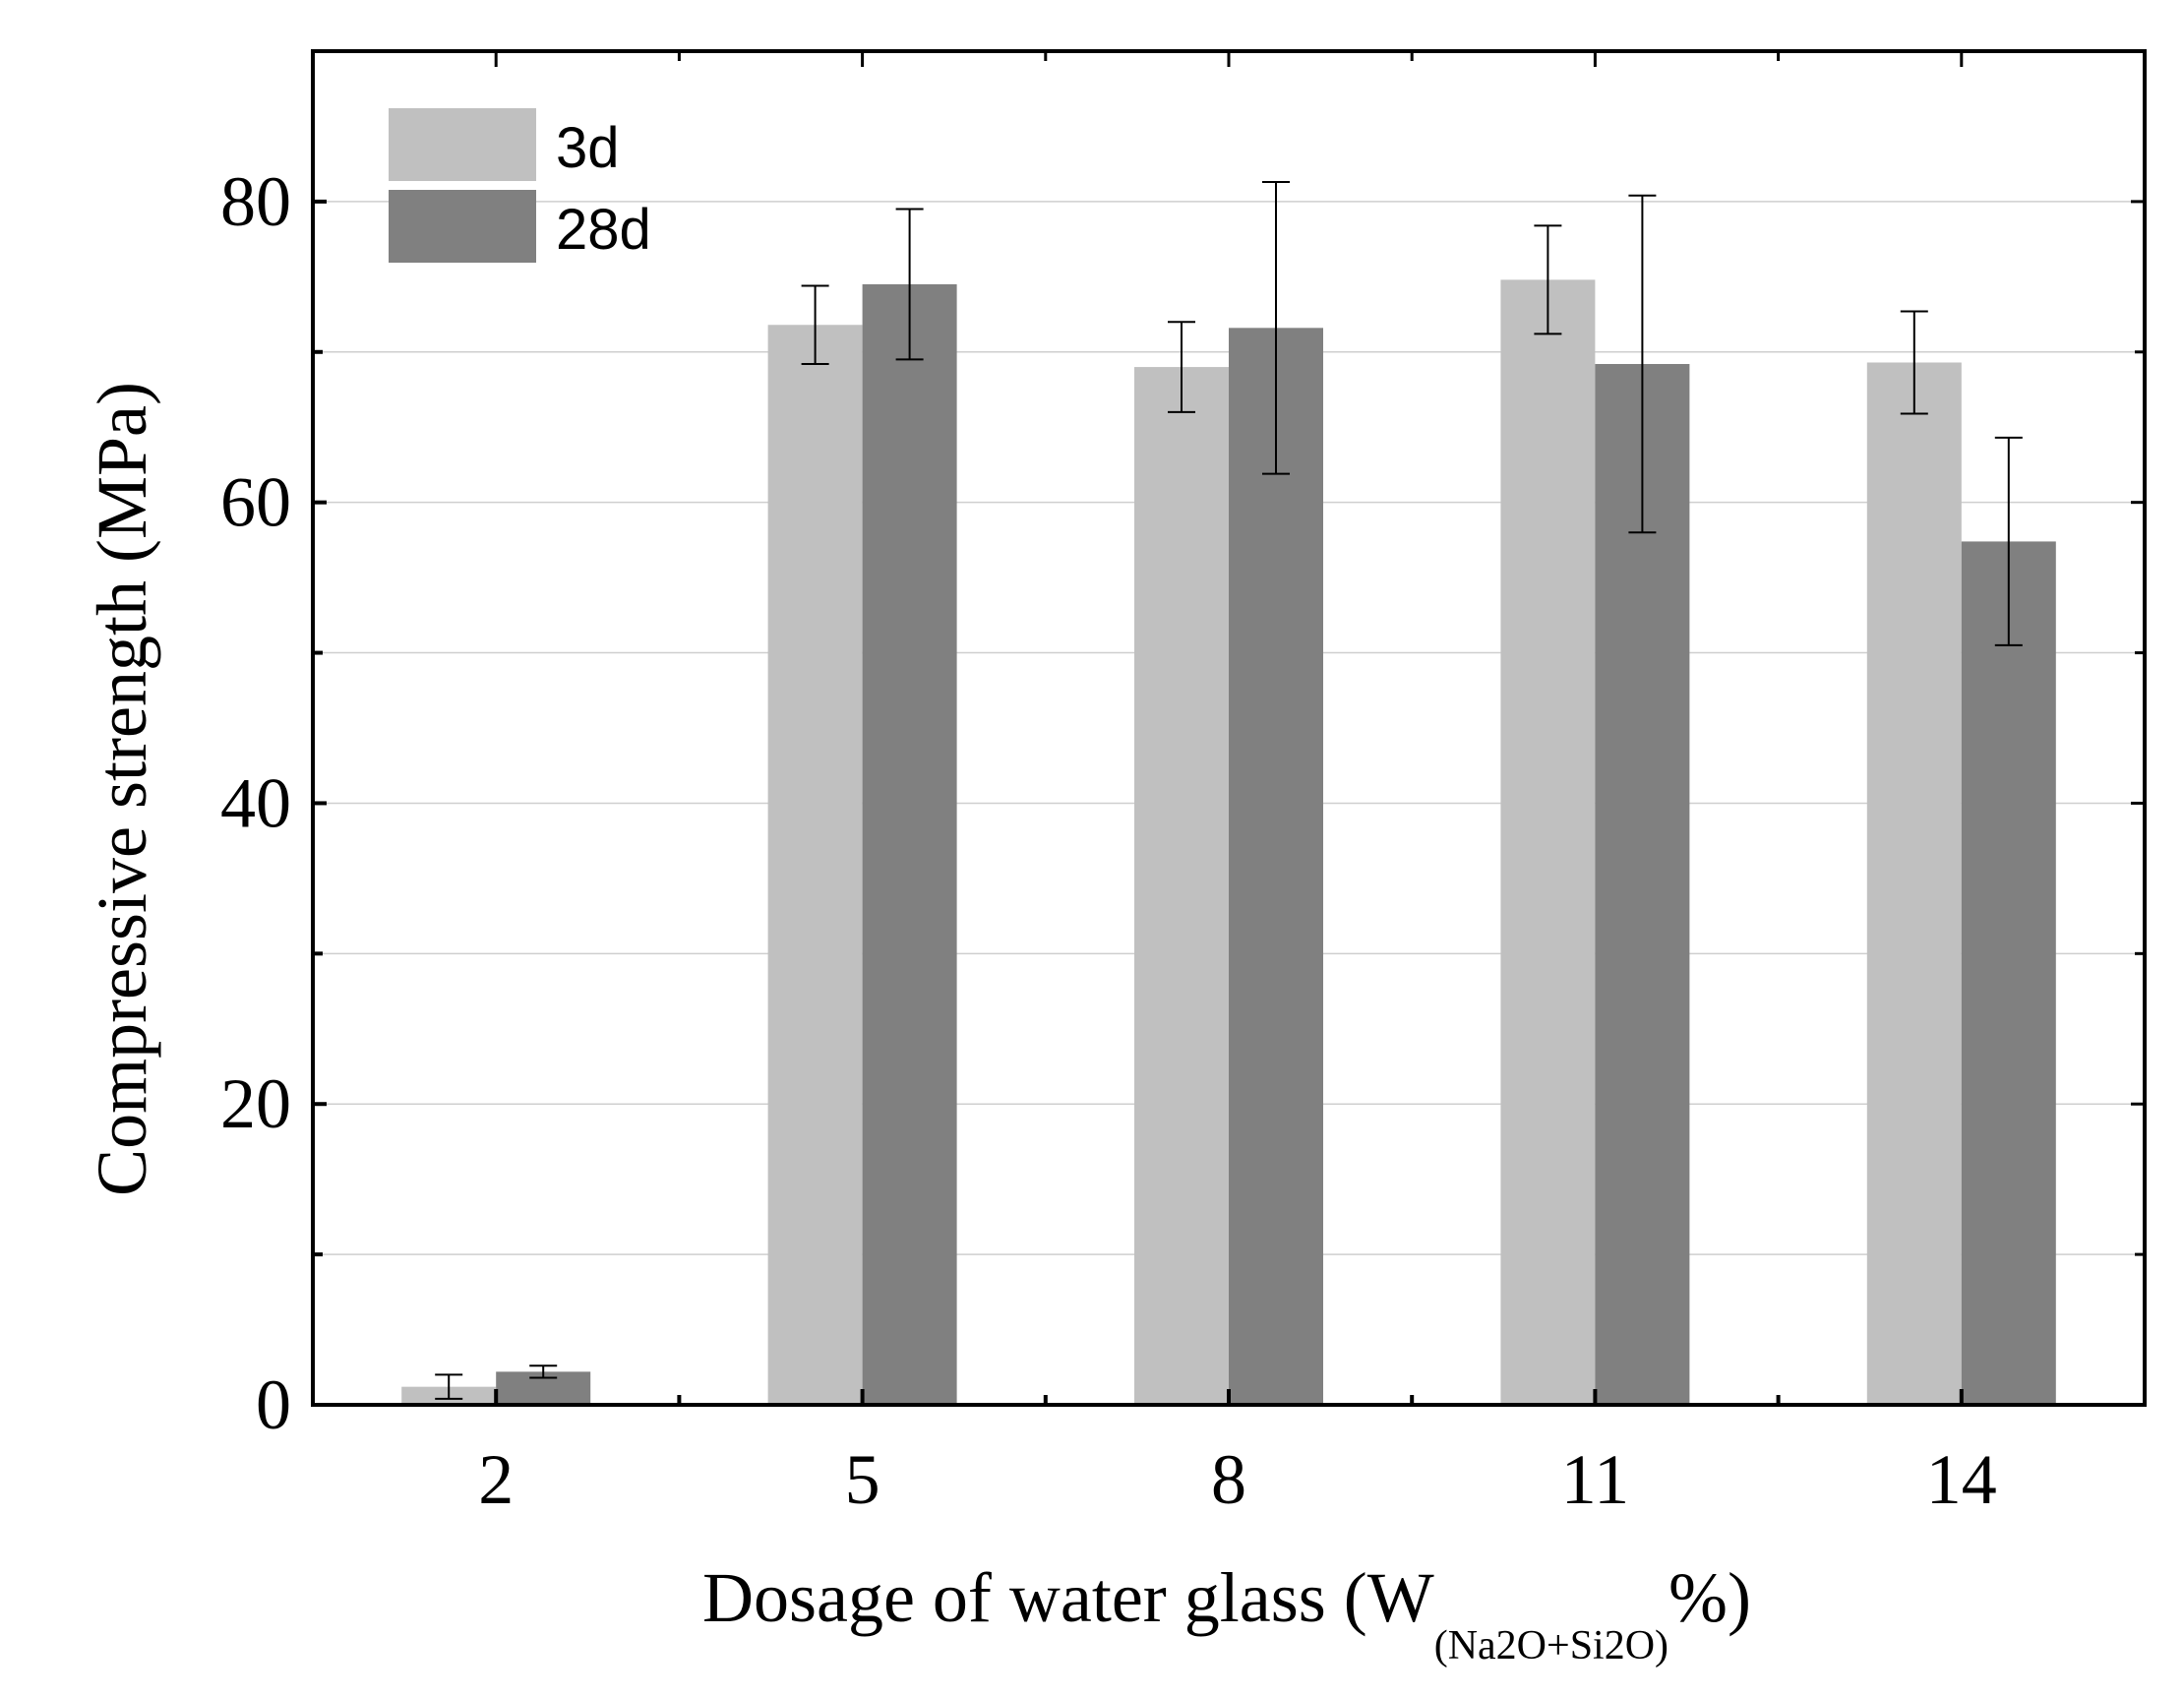  What do you see at coordinates (255, 1104) in the screenshot?
I see `y-tick-label-20: 20` at bounding box center [255, 1104].